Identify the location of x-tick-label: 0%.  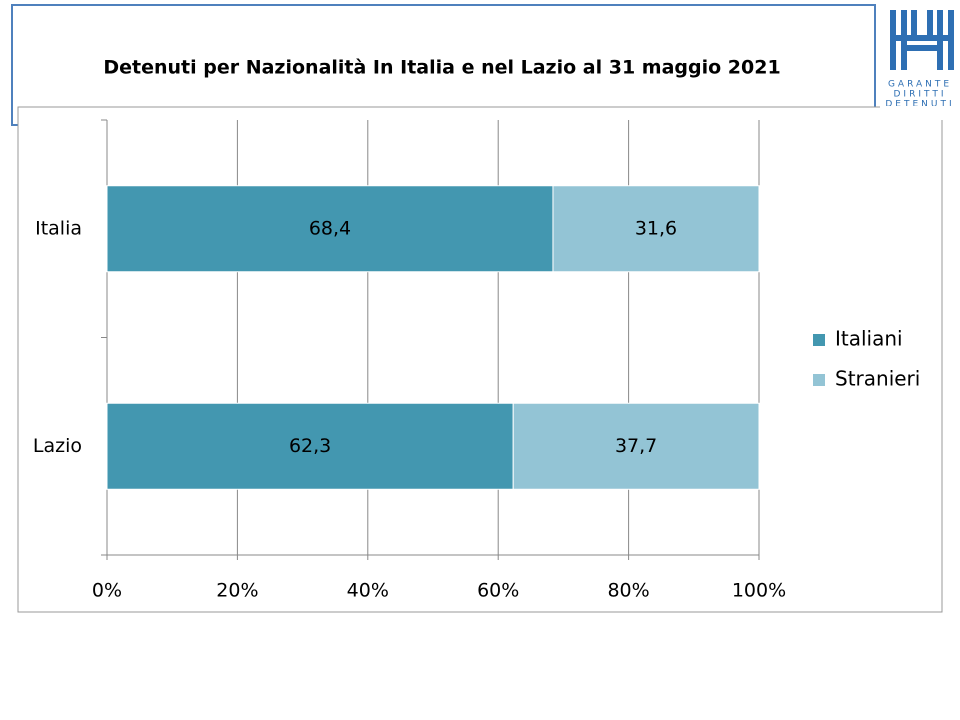
(107, 591).